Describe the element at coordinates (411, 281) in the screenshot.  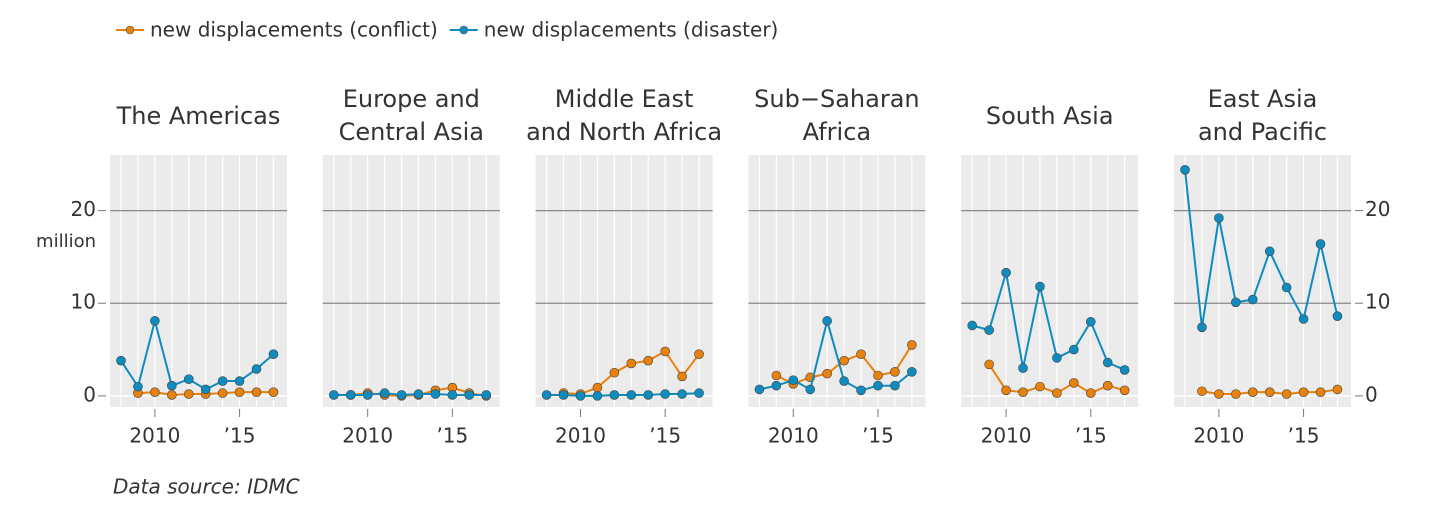
I see `panel-background` at that location.